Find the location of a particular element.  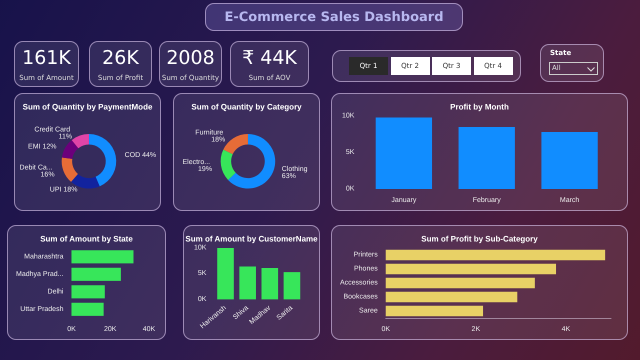

chart-title: Sum of Quantity by Category is located at coordinates (246, 107).